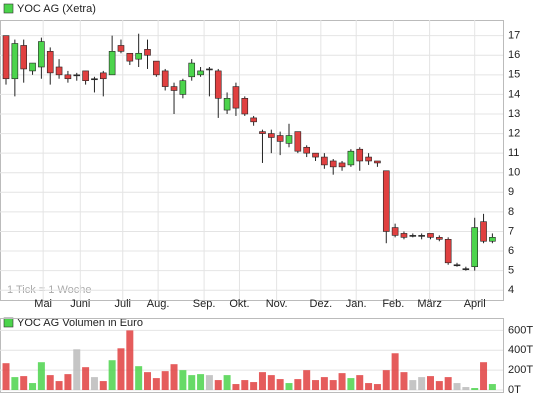 This screenshot has width=545, height=406. I want to click on y-tick-label: 10, so click(514, 173).